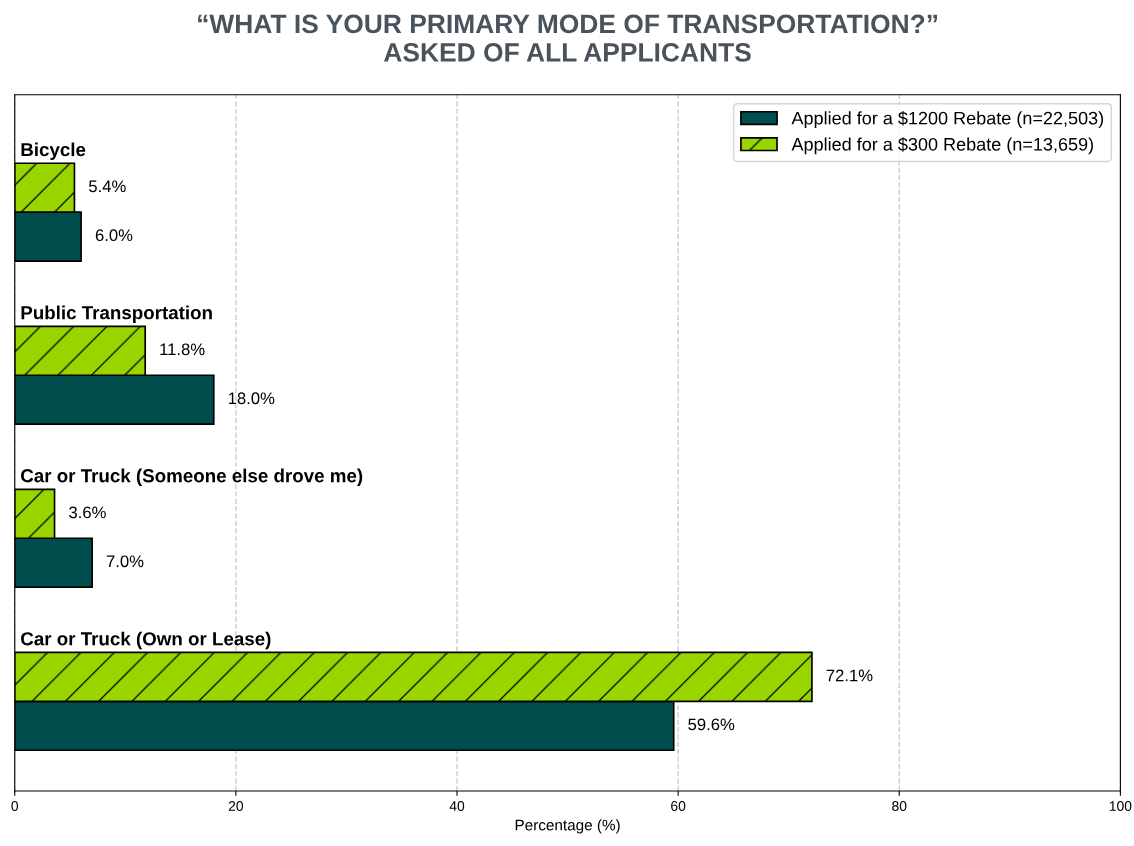 The width and height of the screenshot is (1134, 846). What do you see at coordinates (87, 512) in the screenshot?
I see `data-label: 3.6%` at bounding box center [87, 512].